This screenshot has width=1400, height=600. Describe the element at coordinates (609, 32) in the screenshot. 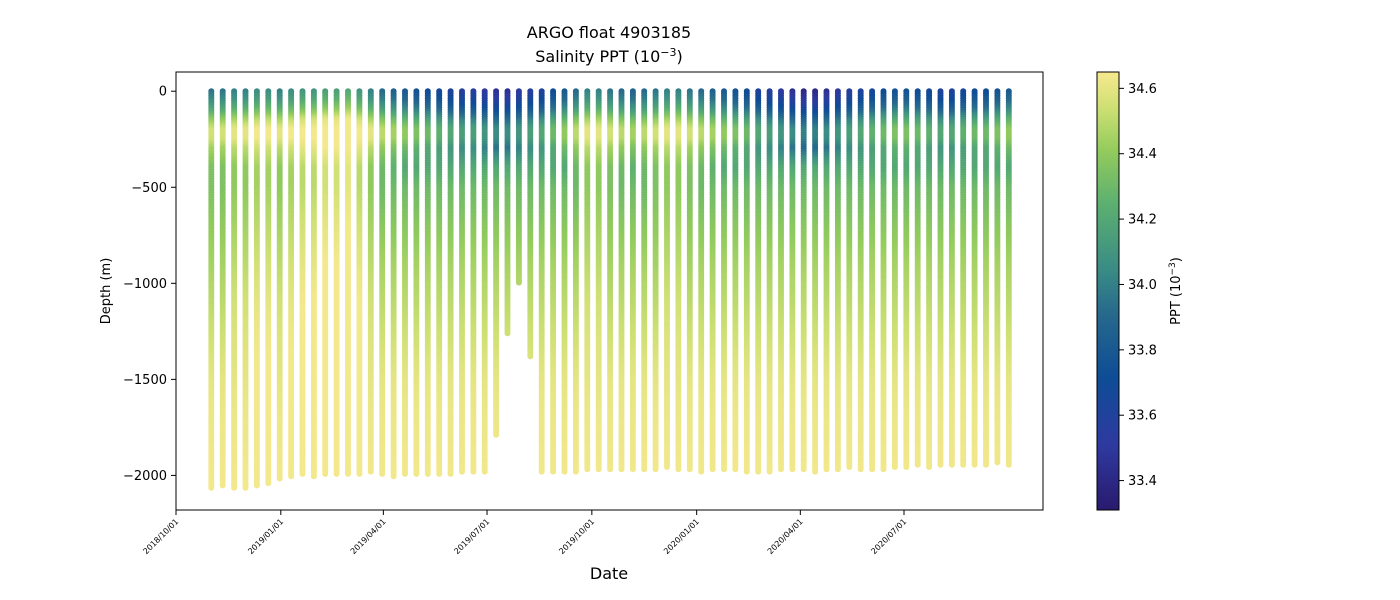

I see `chart-title: ARGO float 4903185` at that location.